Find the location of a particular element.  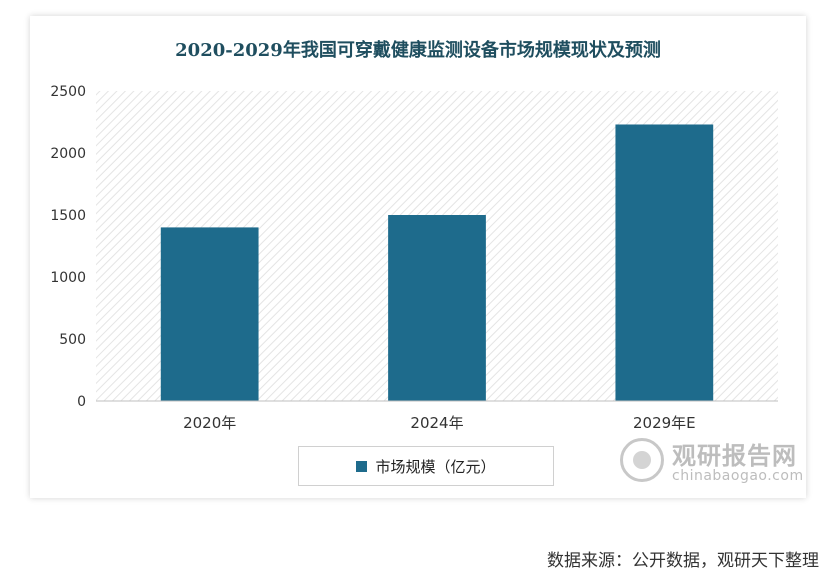

source-note: 数据来源：公开数据，观研天下整理 is located at coordinates (683, 561).